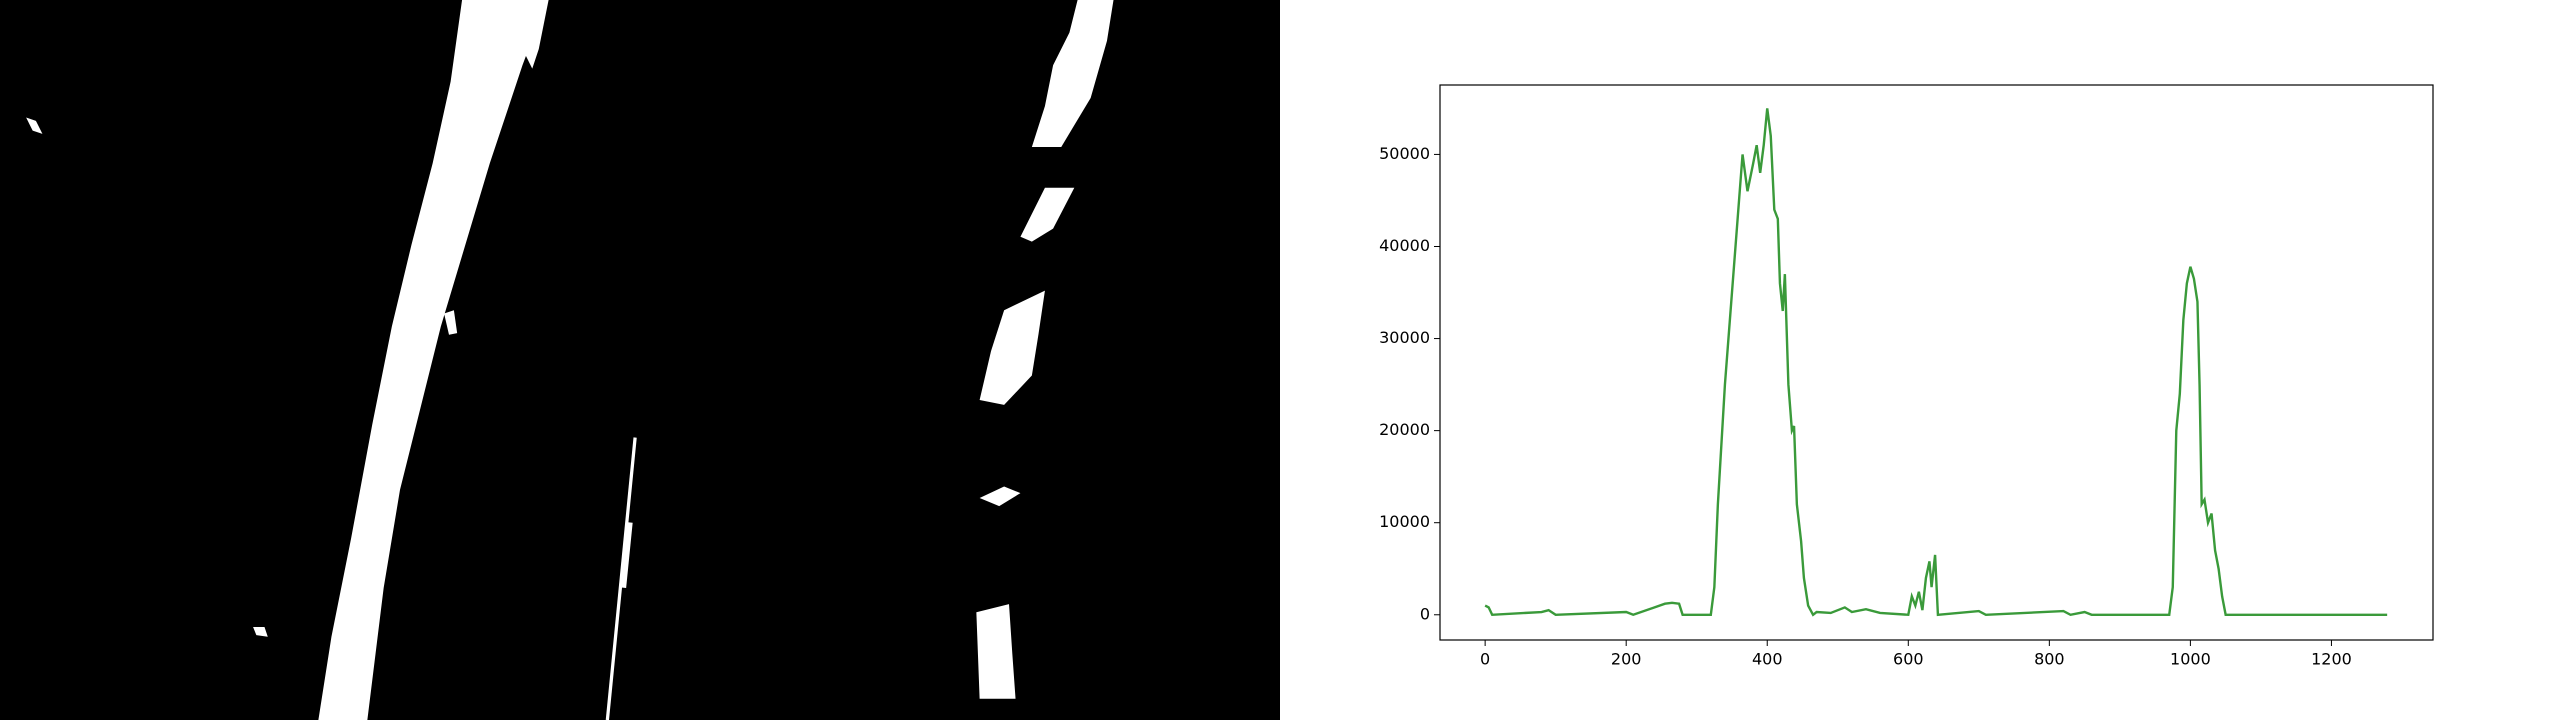 The image size is (2560, 720). What do you see at coordinates (1908, 659) in the screenshot?
I see `x-tick-label: 600` at bounding box center [1908, 659].